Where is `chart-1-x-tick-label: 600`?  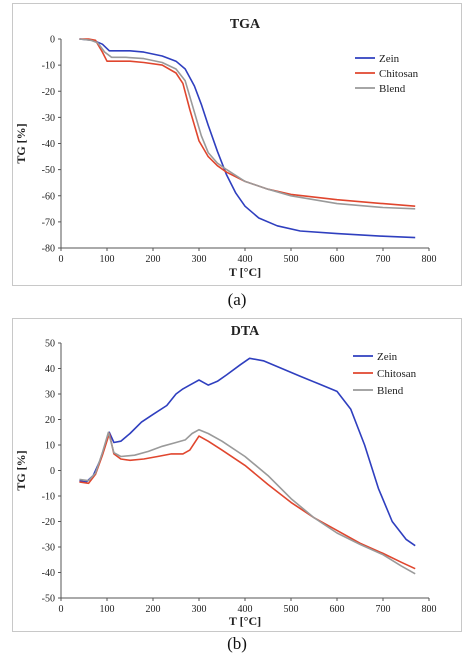 chart-1-x-tick-label: 600 is located at coordinates (337, 609).